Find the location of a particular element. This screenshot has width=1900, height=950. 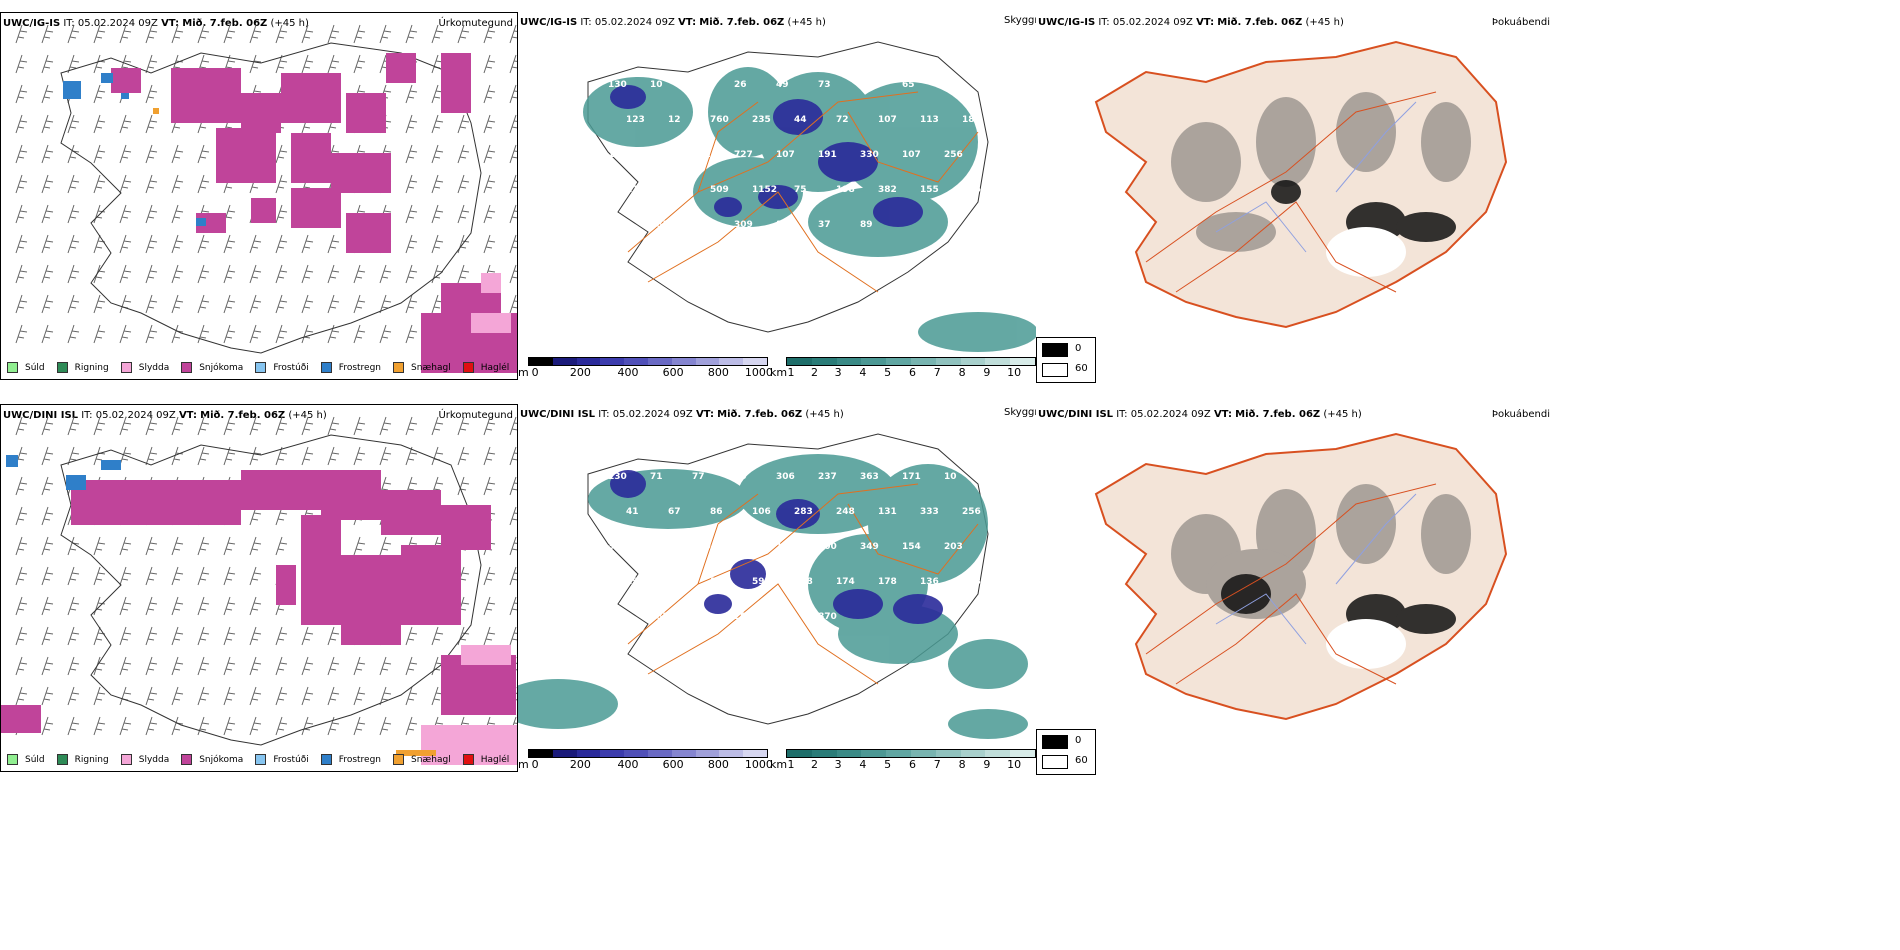

fog-panel-title: Þokuábendi is located at coordinates (1520, 414).